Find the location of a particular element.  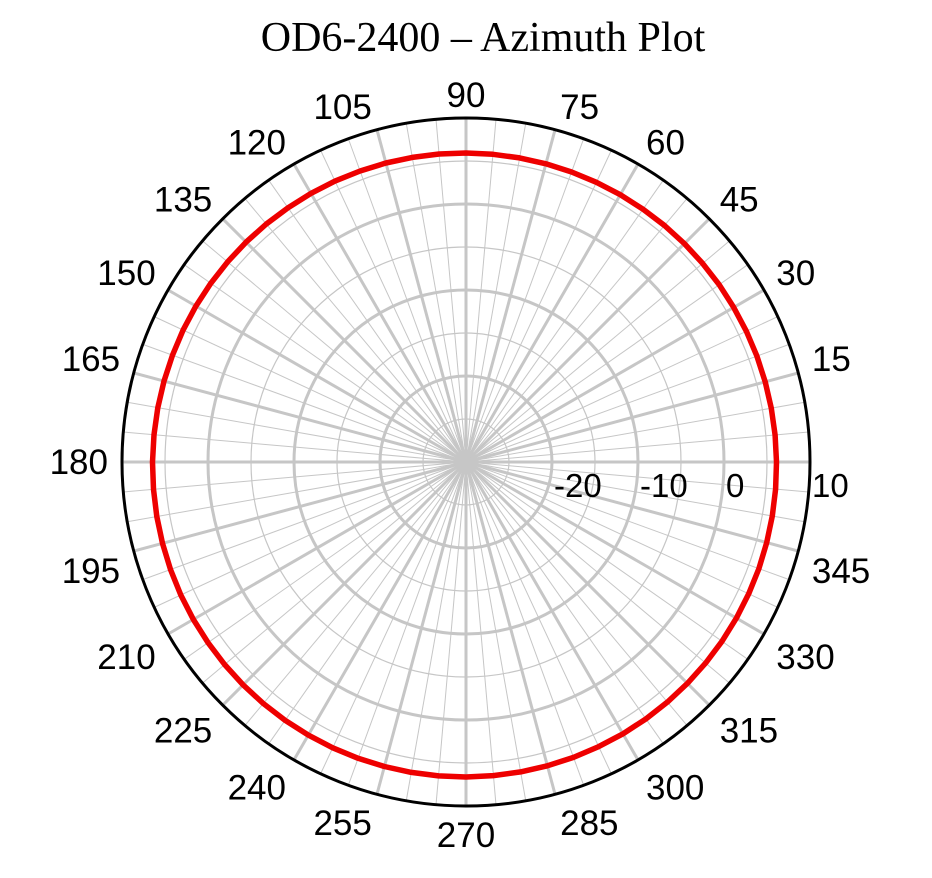

grid-spoke-145deg is located at coordinates (325, 363).